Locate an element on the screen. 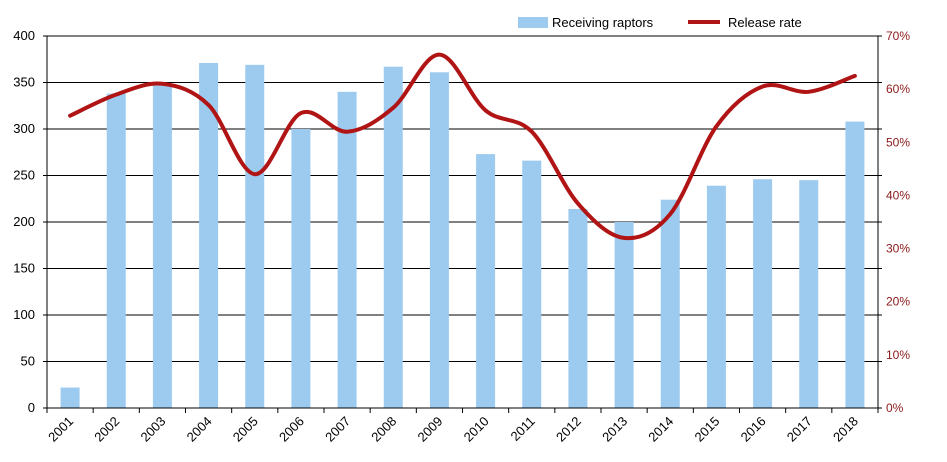 The width and height of the screenshot is (947, 462). right-tick-label: 10% is located at coordinates (898, 355).